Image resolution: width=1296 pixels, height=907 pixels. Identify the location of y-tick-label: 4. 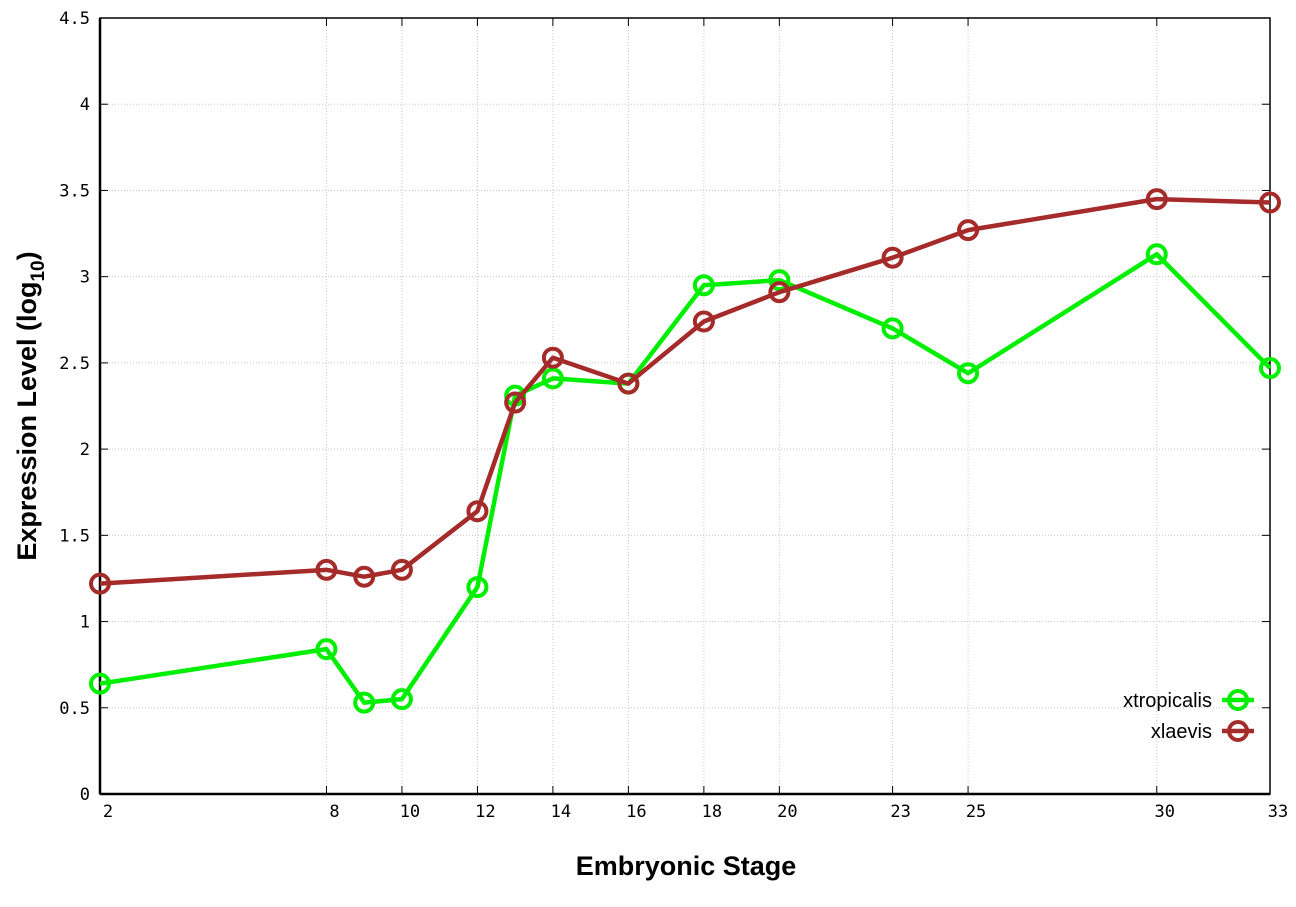
(85, 105).